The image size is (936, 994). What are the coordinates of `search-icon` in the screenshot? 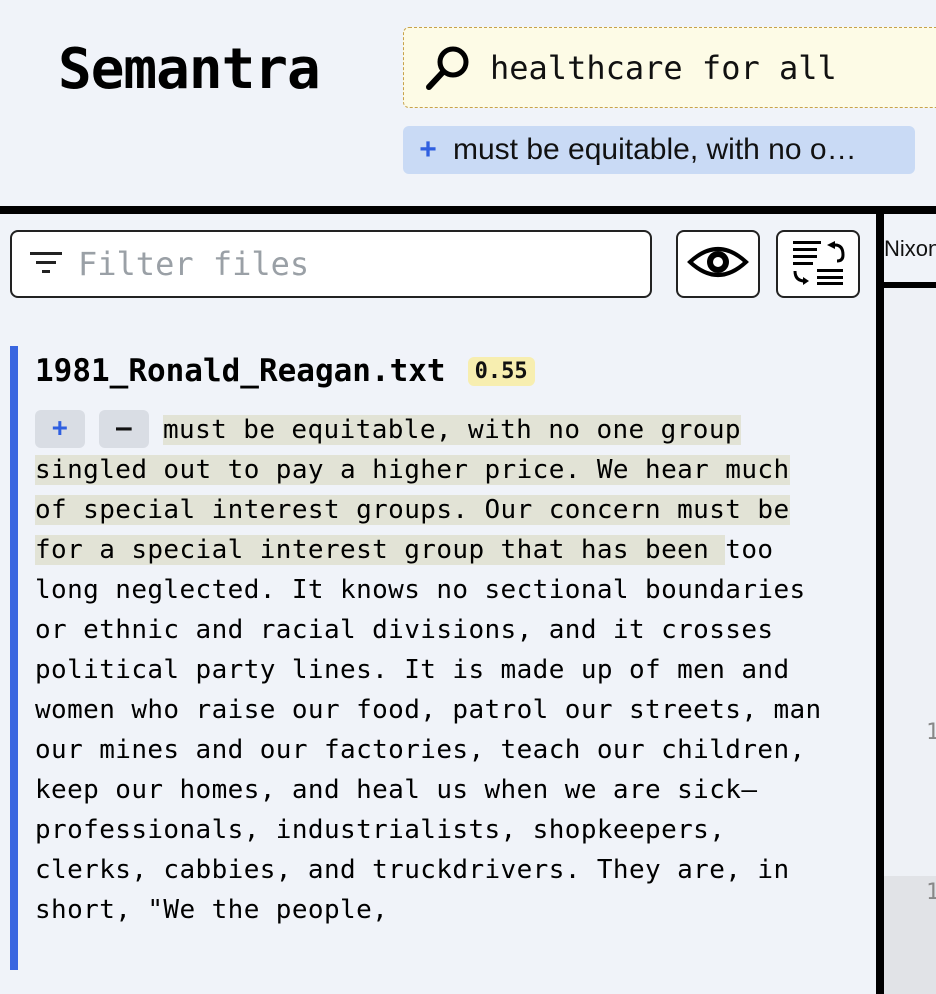 It's located at (448, 68).